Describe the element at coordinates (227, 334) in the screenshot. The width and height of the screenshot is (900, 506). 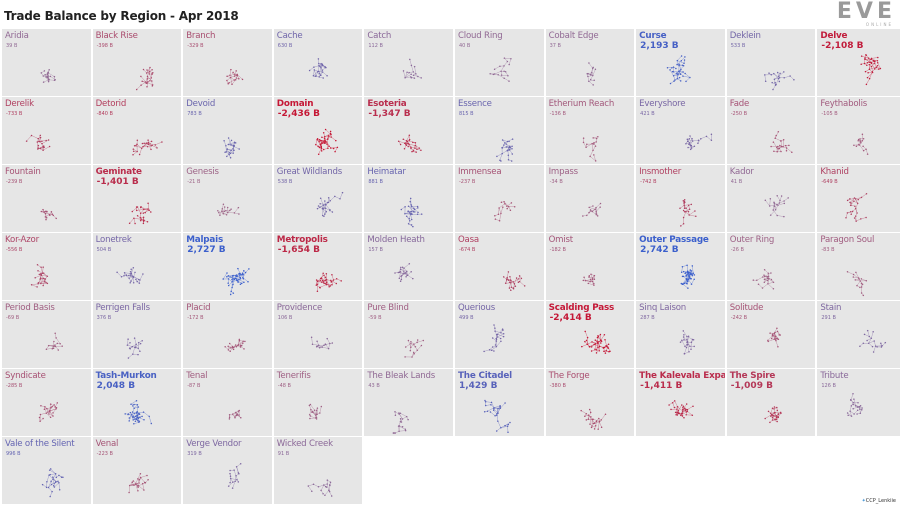
I see `region-panel: Placid -172 B` at that location.